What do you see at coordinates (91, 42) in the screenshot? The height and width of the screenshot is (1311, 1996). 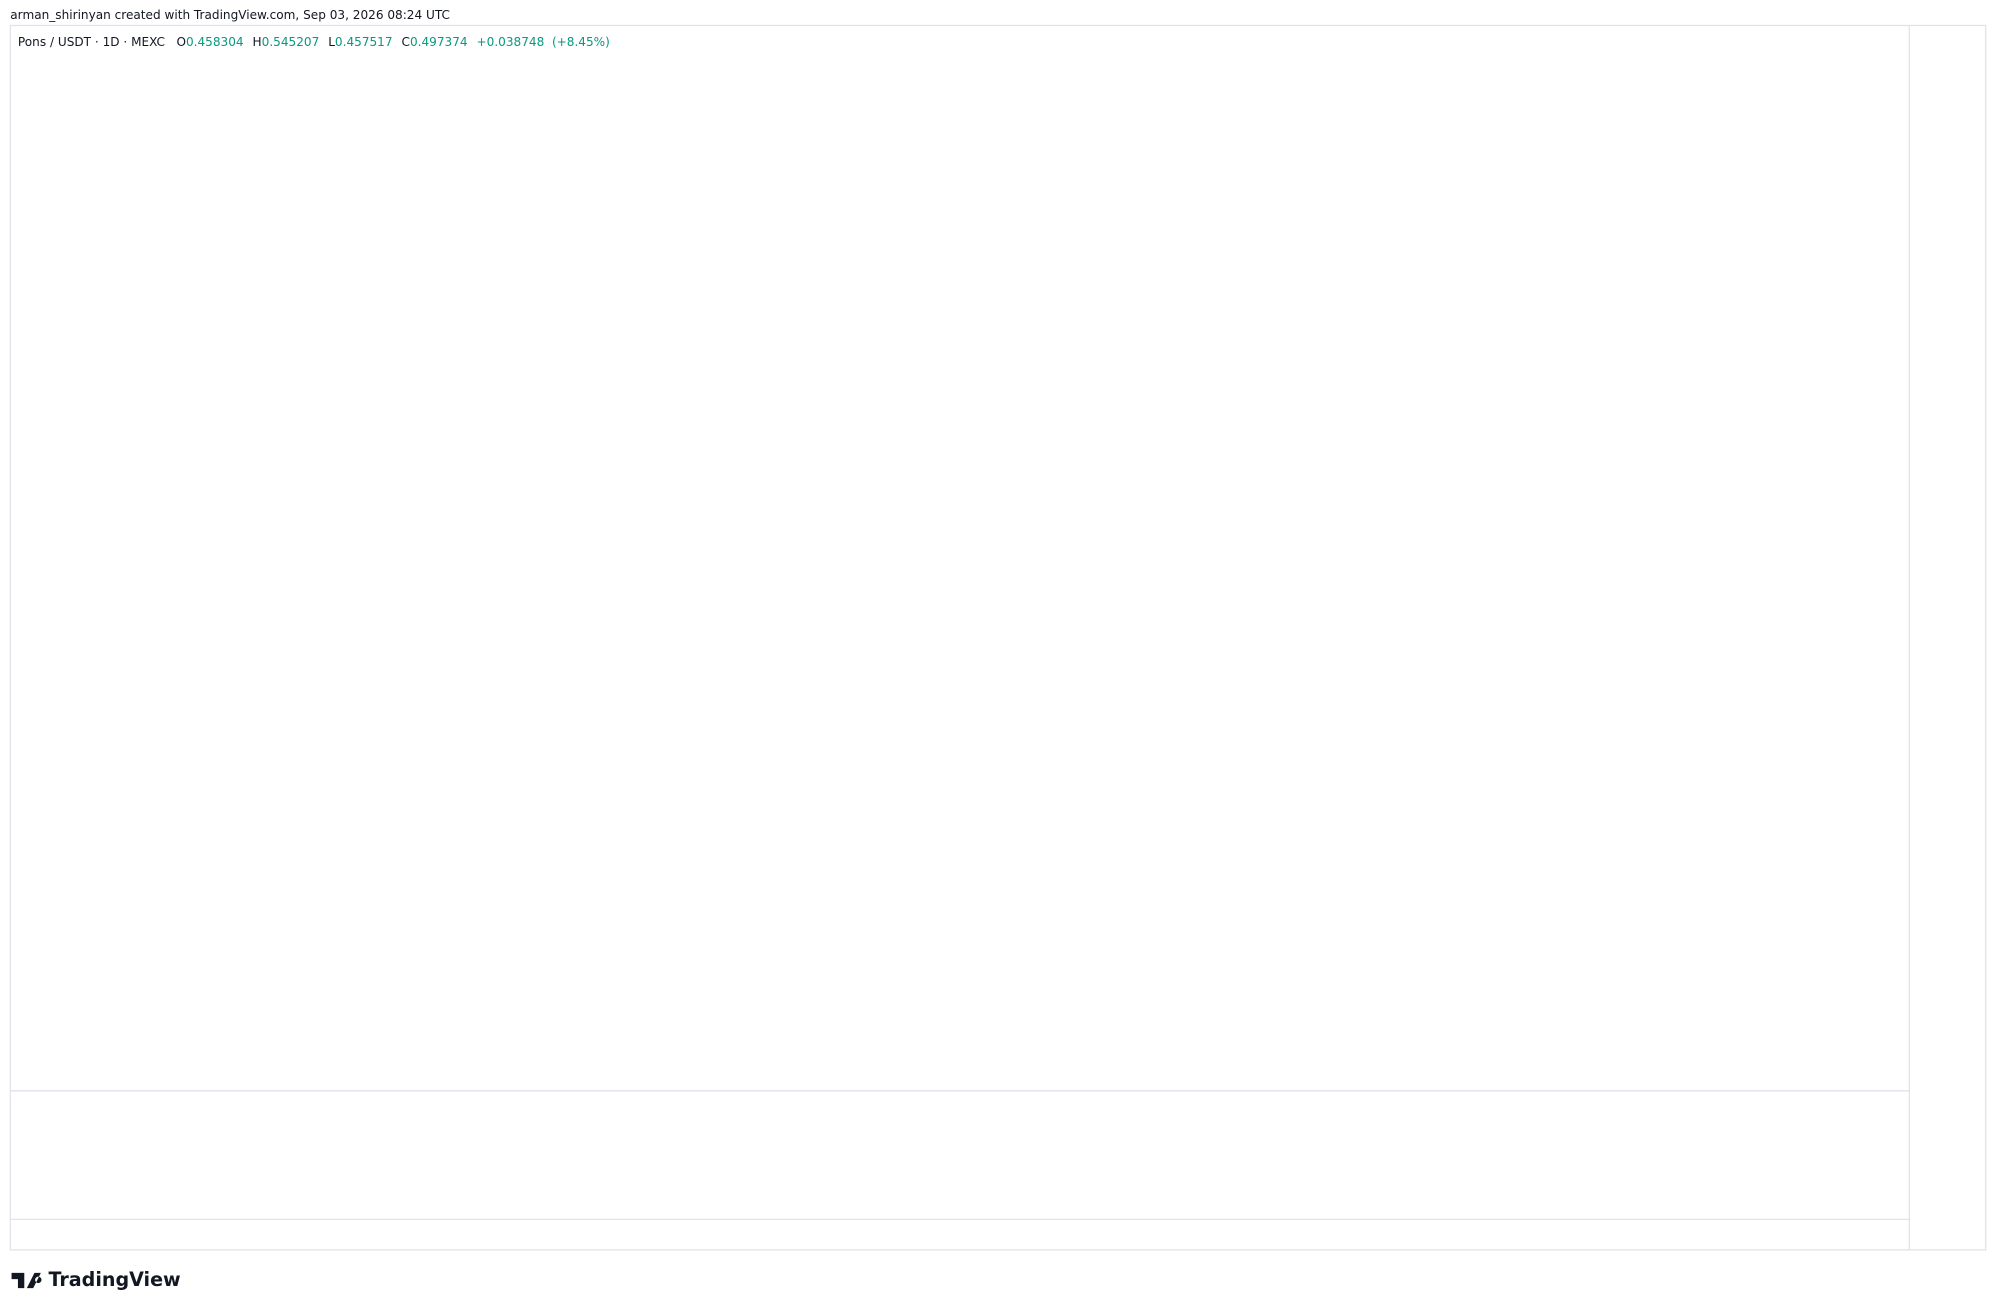 I see `legend-title: Pons / USDT · 1D · MEXC` at bounding box center [91, 42].